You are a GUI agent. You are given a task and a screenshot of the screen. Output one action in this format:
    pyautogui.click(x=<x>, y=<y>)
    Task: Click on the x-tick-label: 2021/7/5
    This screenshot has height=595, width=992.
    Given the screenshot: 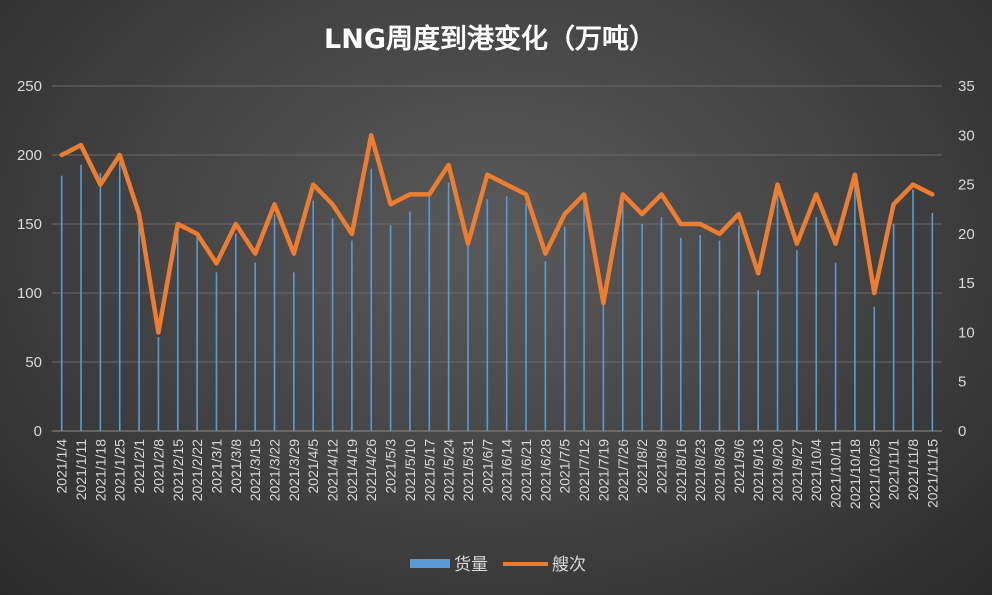 What is the action you would take?
    pyautogui.click(x=565, y=466)
    